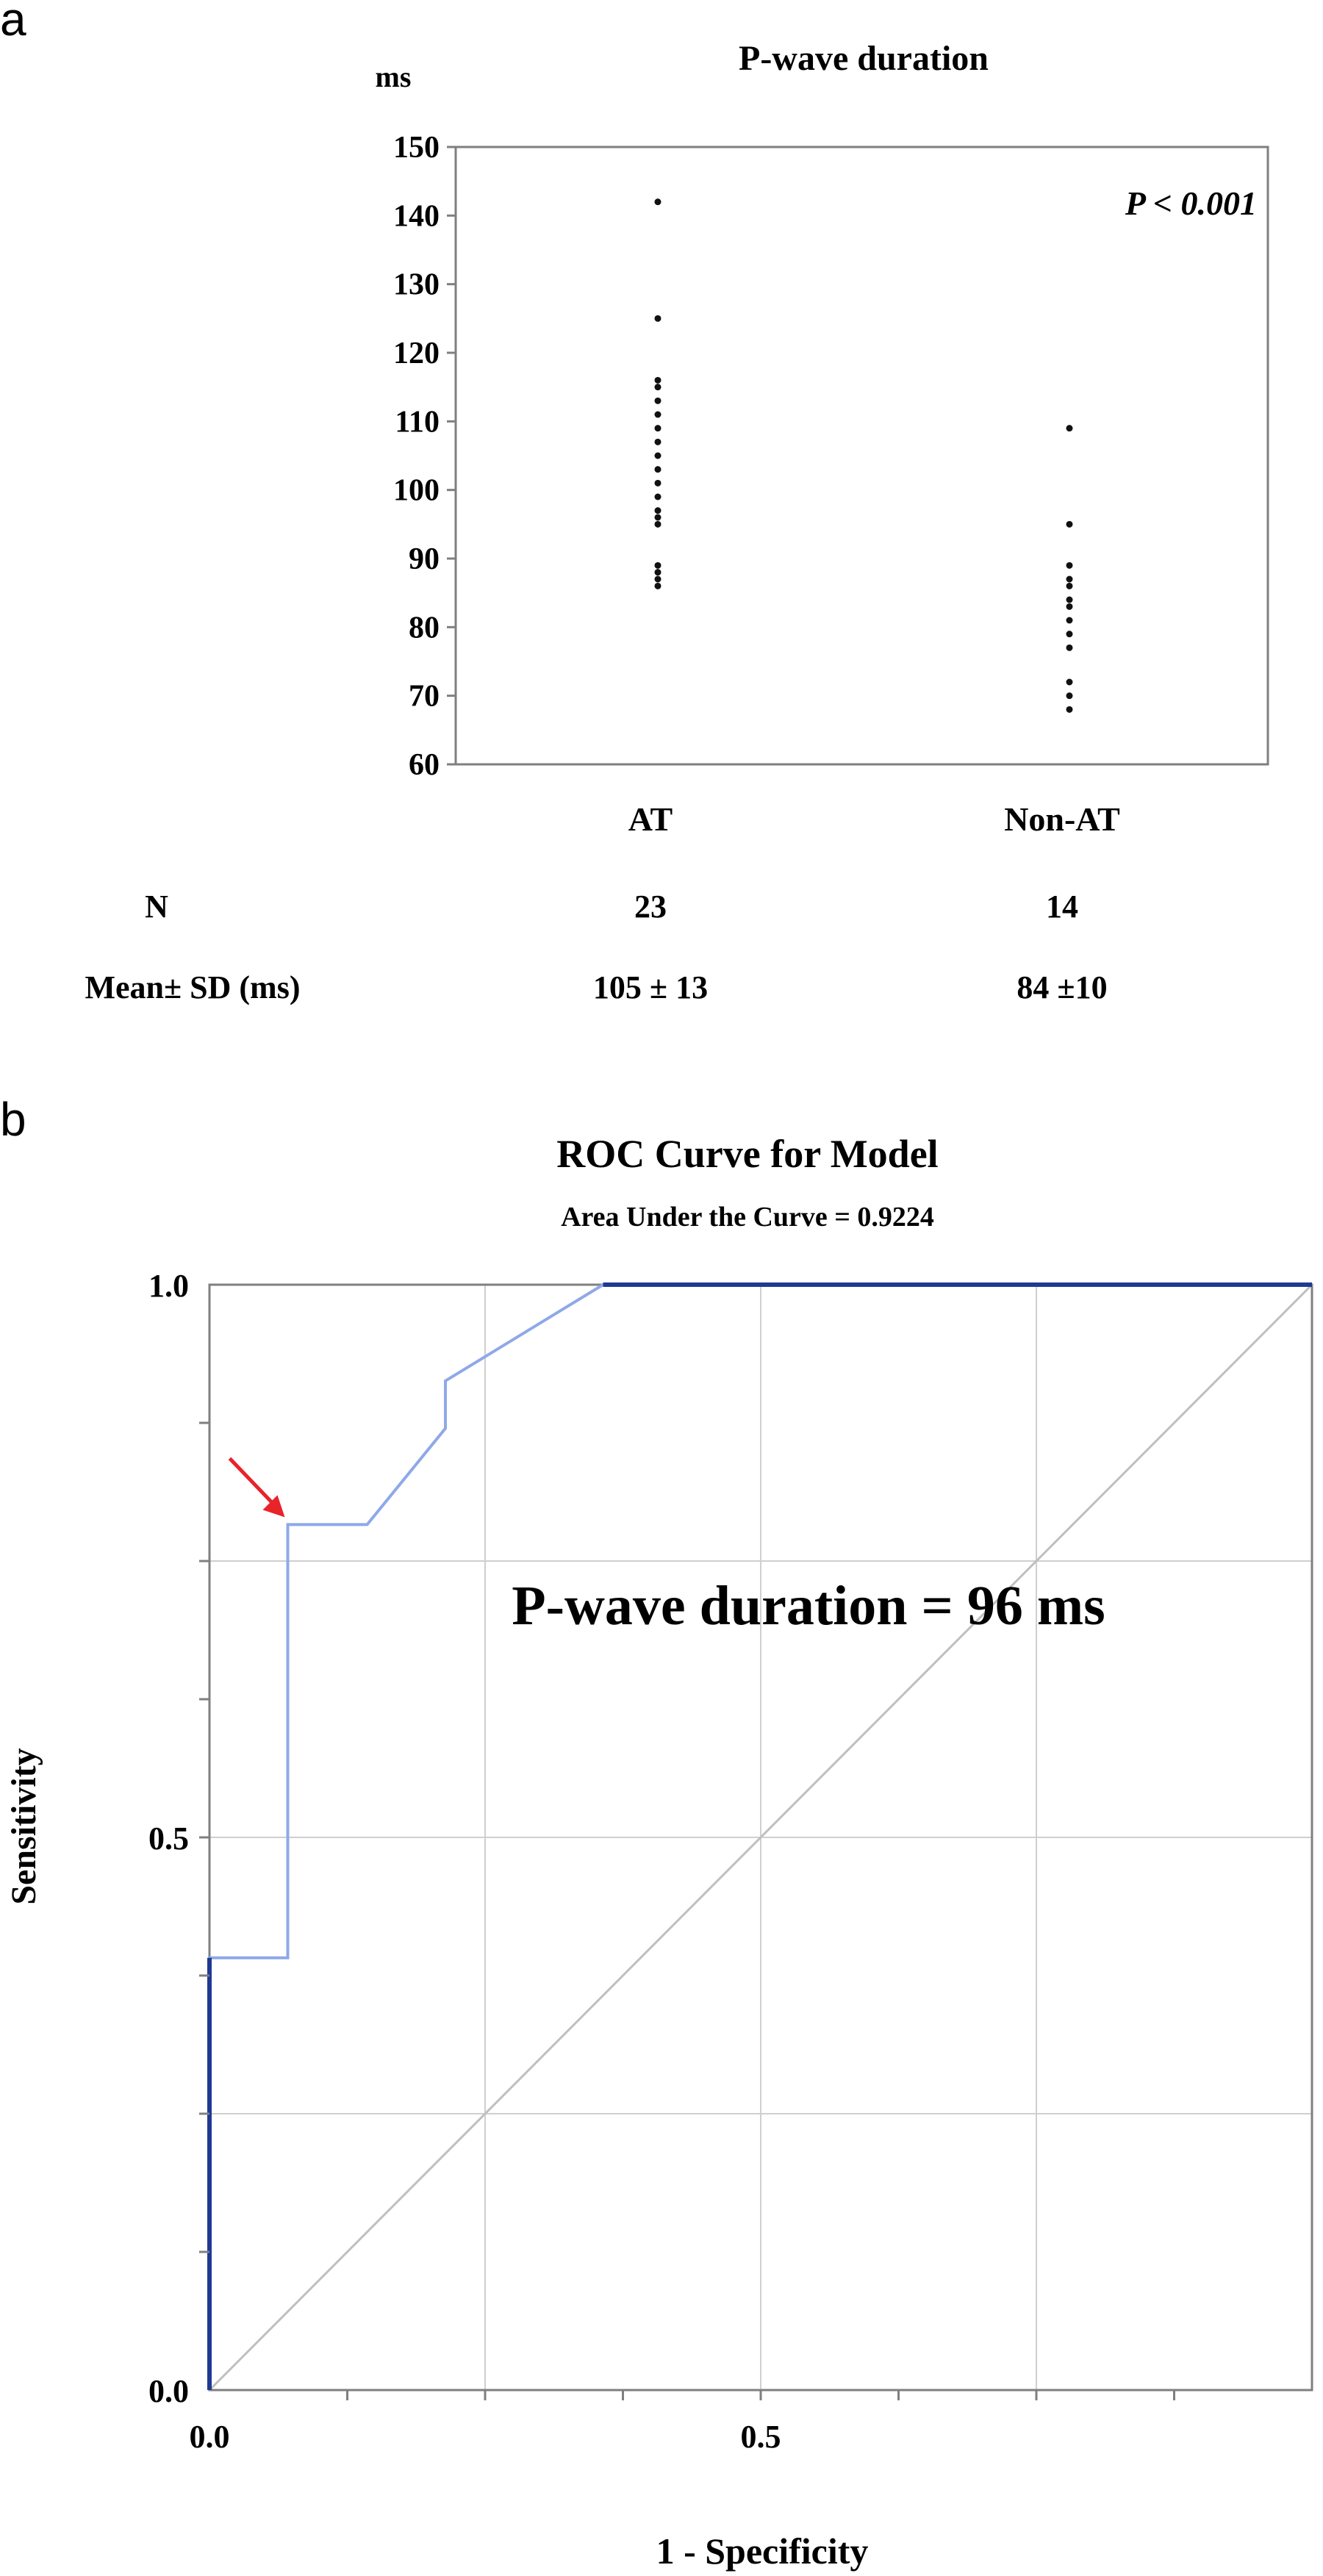  I want to click on table-row-mean-non-at: 84 ±10, so click(1062, 987).